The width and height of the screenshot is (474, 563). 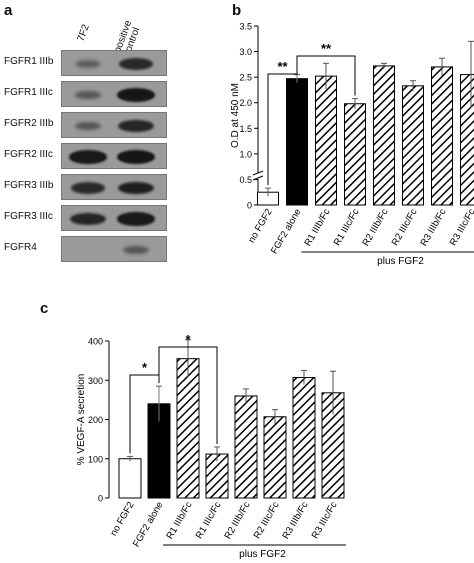 I want to click on blot-row: FGFR1 IIIc, so click(x=115, y=94).